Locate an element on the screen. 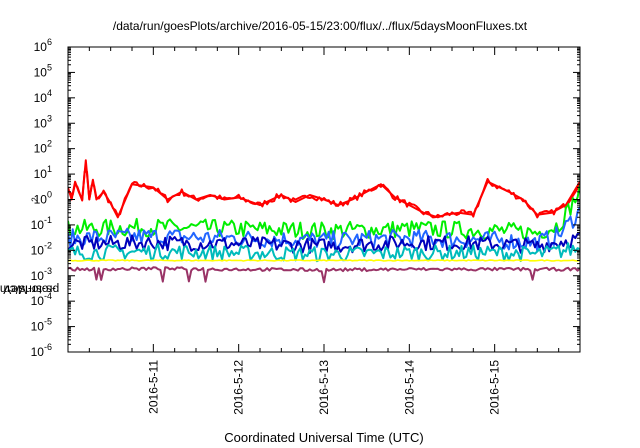 This screenshot has width=640, height=448. y-tick-label: 10⁴ is located at coordinates (43, 96).